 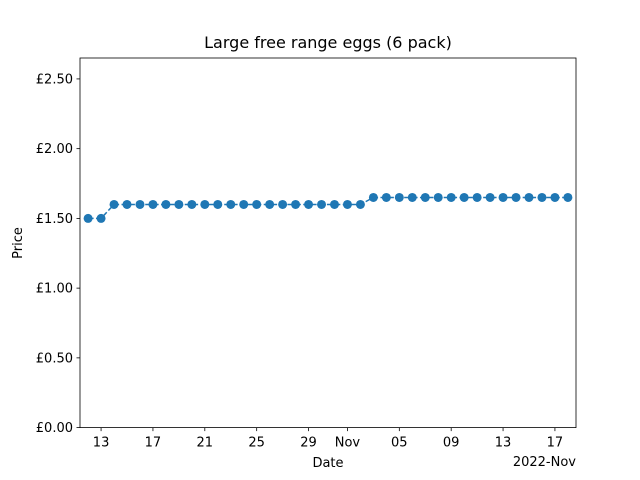 What do you see at coordinates (54, 289) in the screenshot?
I see `y-tick-label: £1.00` at bounding box center [54, 289].